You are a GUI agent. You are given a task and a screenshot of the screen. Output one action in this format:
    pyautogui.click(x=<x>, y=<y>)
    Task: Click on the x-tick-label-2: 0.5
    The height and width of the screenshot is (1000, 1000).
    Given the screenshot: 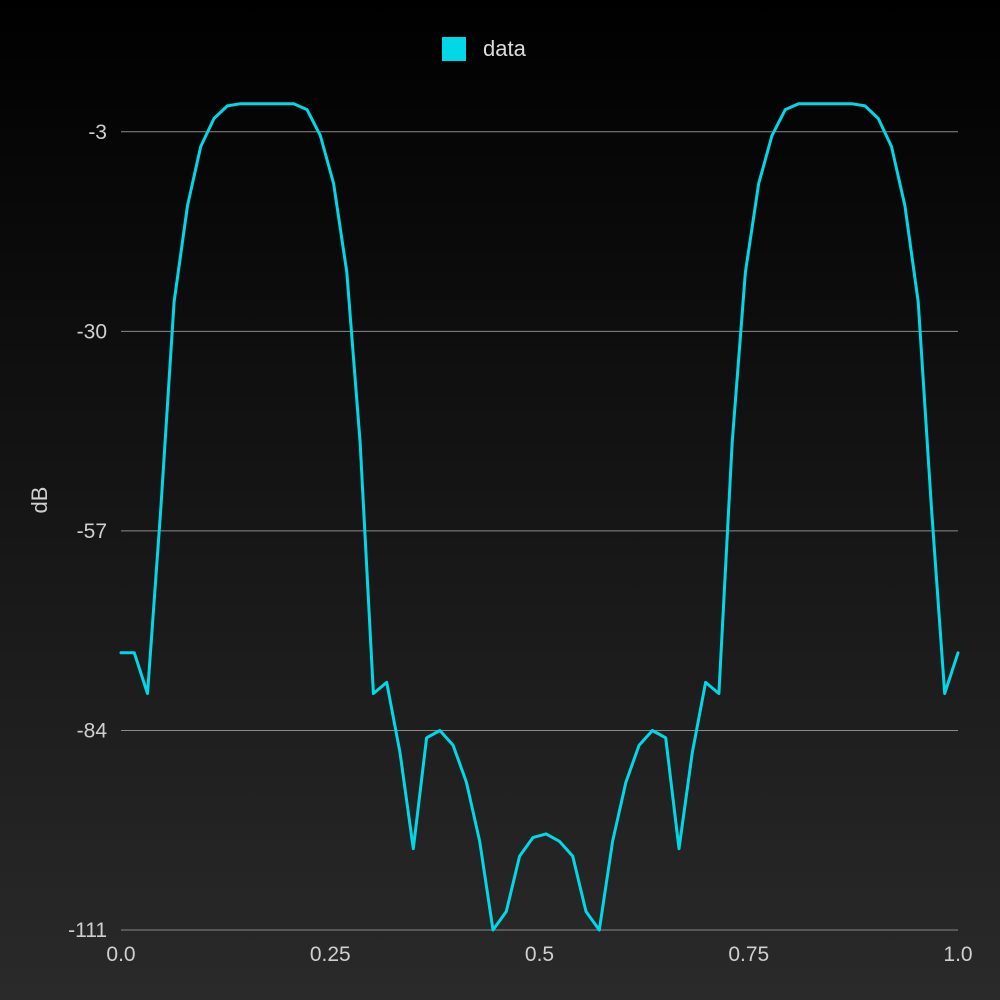 What is the action you would take?
    pyautogui.click(x=539, y=954)
    